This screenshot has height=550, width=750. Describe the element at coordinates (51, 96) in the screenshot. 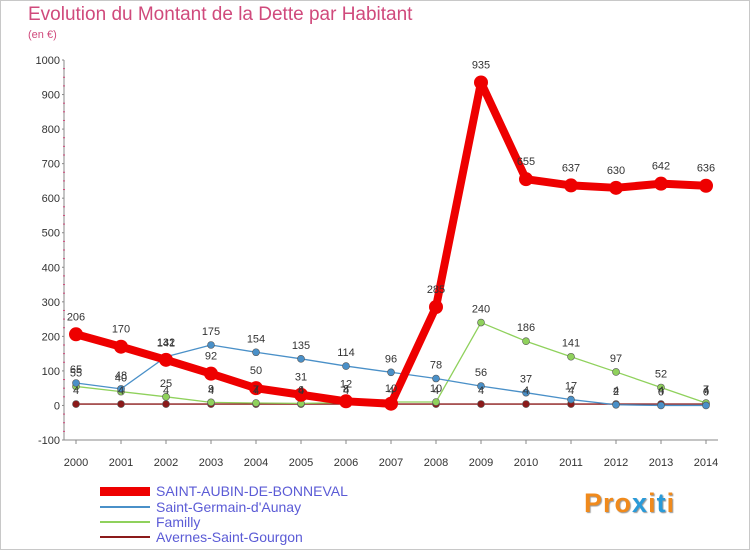

I see `y-tick-label: 900` at that location.